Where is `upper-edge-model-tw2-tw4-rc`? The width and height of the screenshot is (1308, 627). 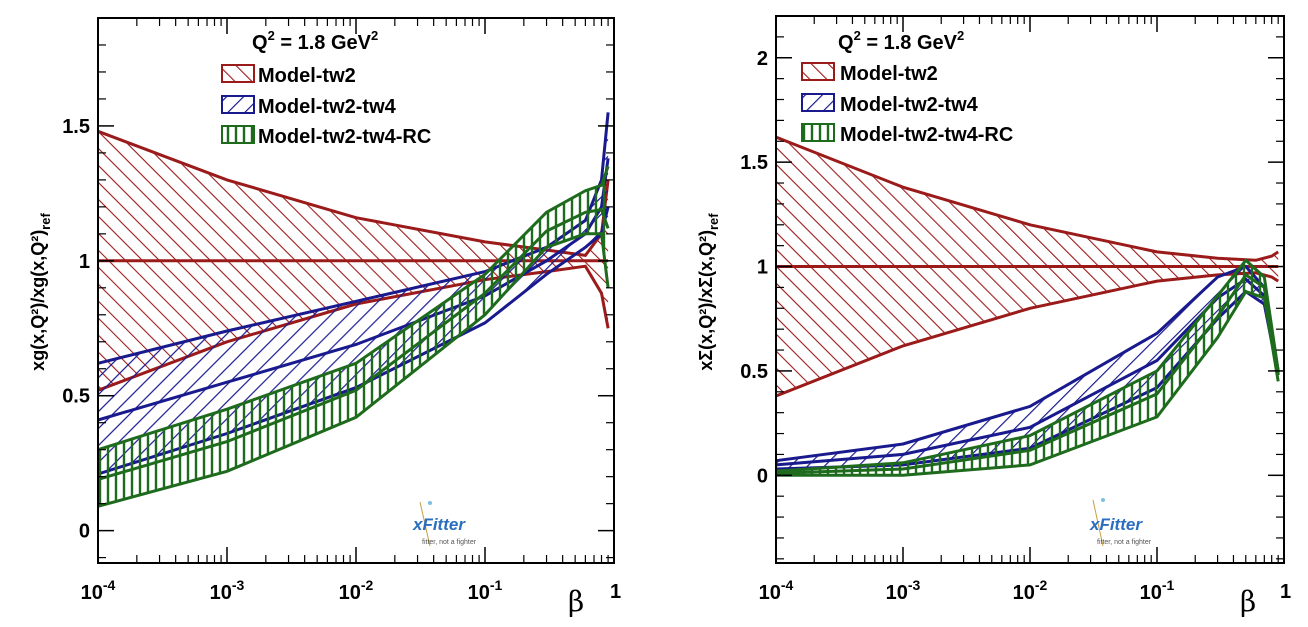 upper-edge-model-tw2-tw4-rc is located at coordinates (1027, 365).